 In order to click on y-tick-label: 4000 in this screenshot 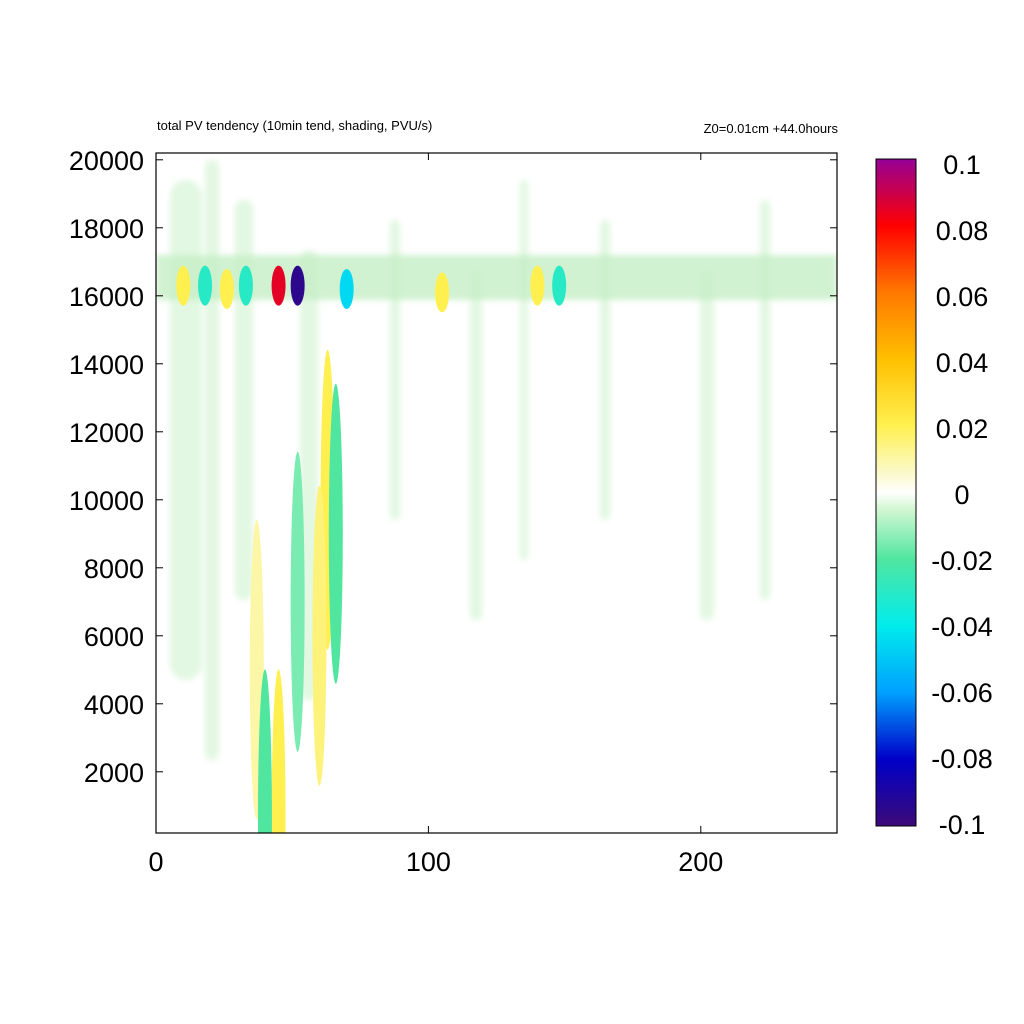, I will do `click(114, 705)`.